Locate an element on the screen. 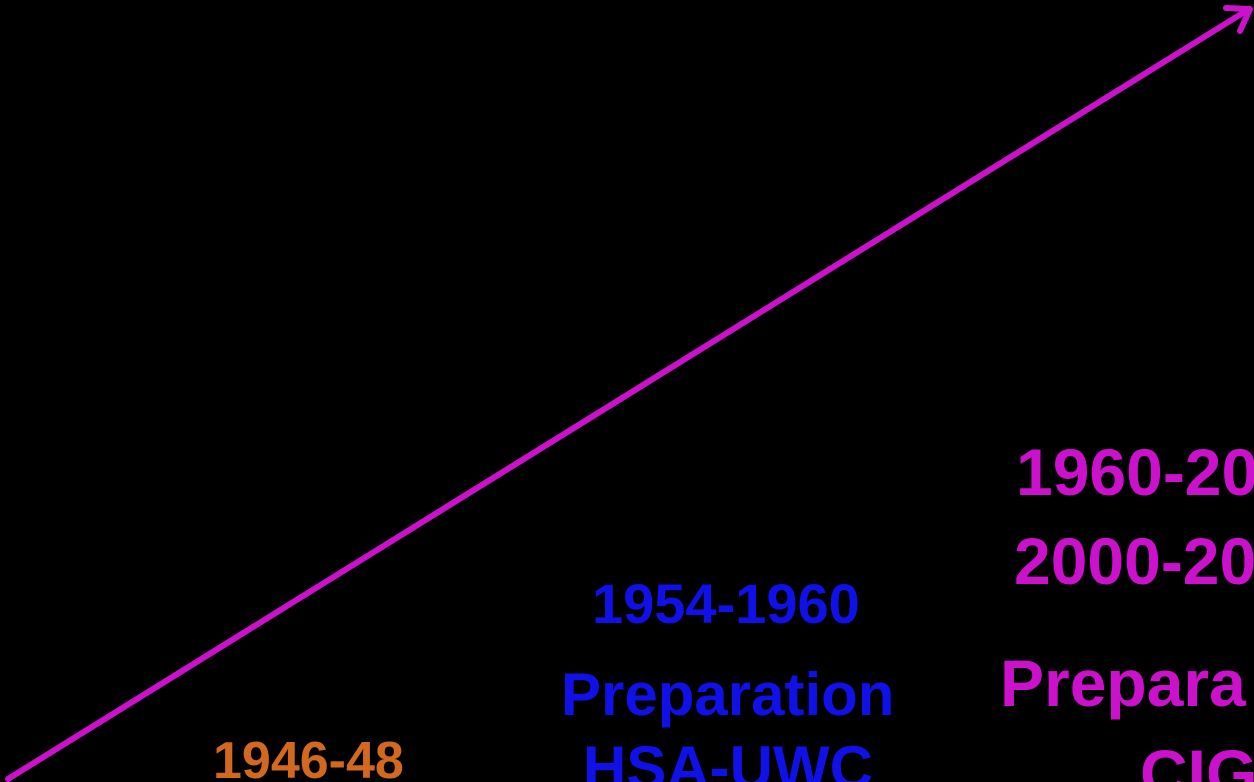 The height and width of the screenshot is (782, 1254). era-1-years: 1946-48 is located at coordinates (308, 757).